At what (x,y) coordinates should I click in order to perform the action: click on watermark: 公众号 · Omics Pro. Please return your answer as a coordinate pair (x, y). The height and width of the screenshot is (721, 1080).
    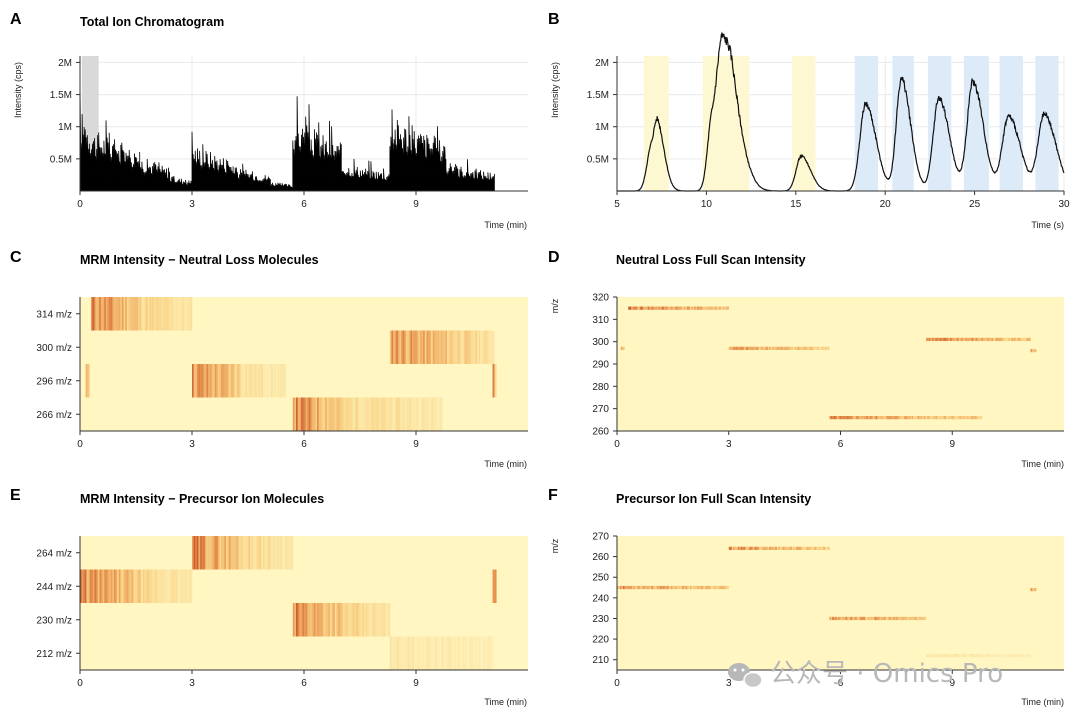
    Looking at the image, I should click on (865, 674).